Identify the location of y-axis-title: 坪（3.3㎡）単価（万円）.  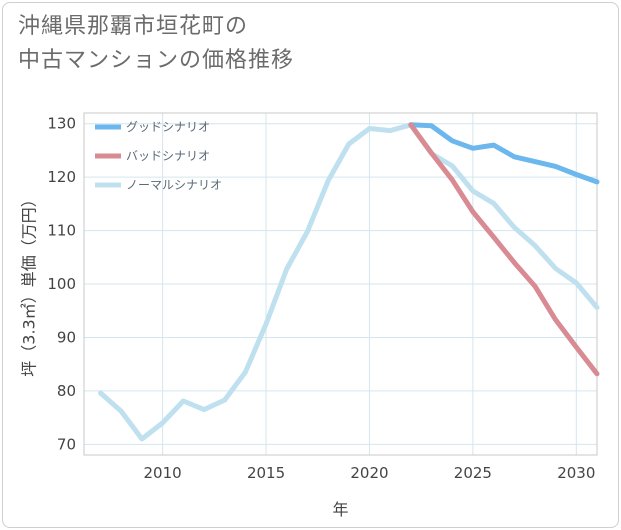
(29, 283).